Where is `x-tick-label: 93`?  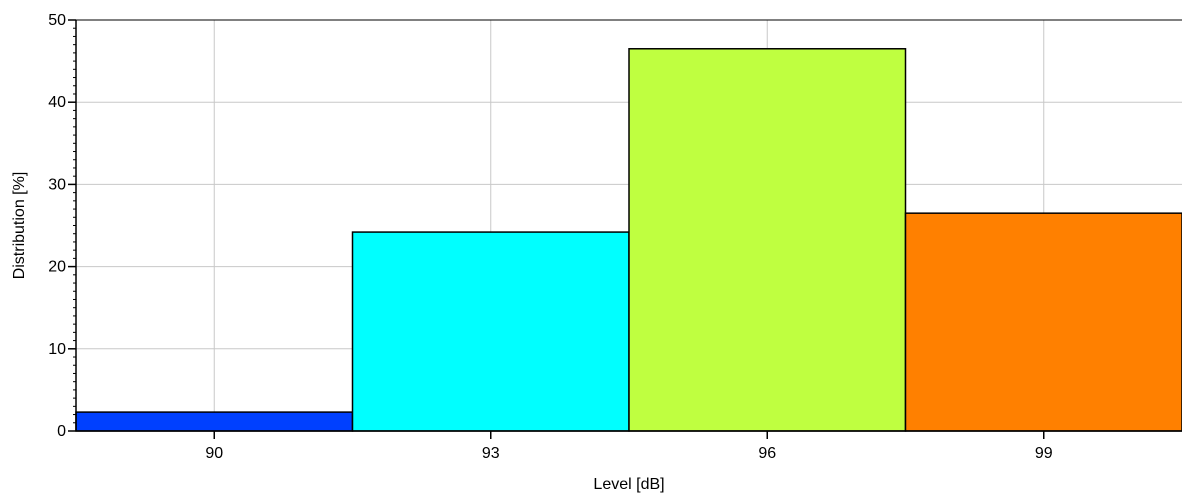
x-tick-label: 93 is located at coordinates (491, 453).